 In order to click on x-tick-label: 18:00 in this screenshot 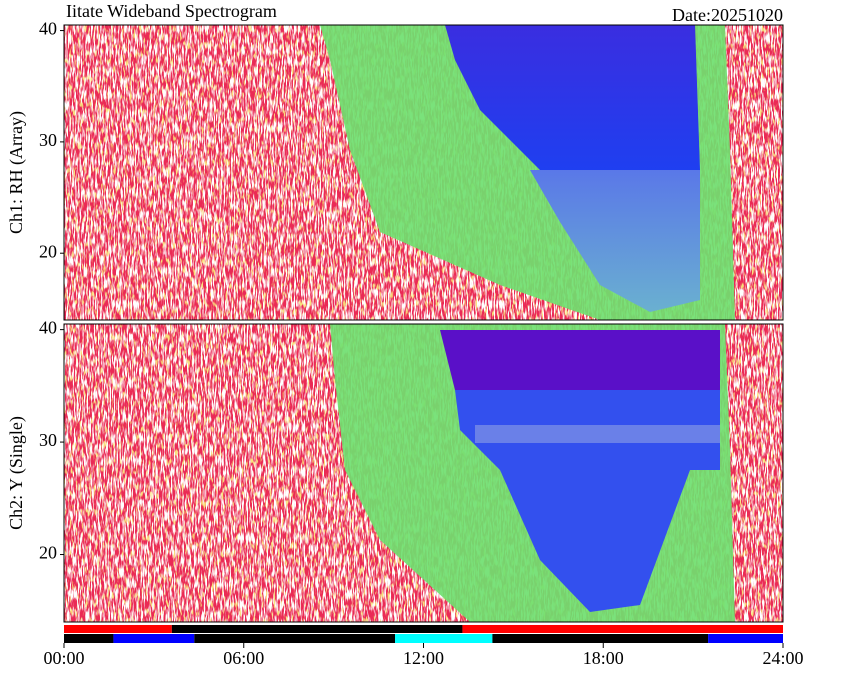, I will do `click(603, 658)`.